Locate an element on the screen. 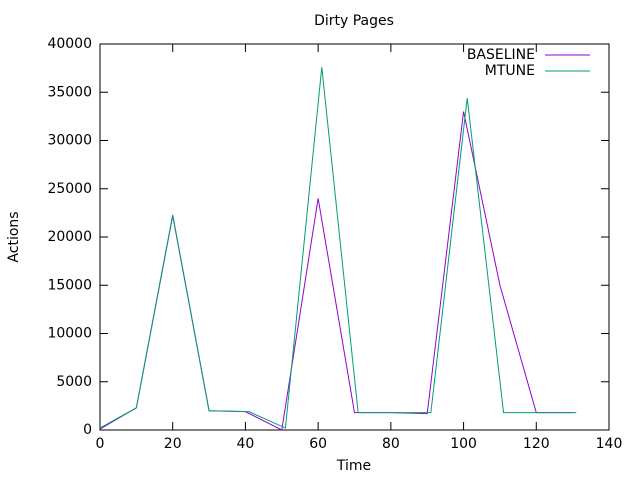  y-tick-label: 20000 is located at coordinates (69, 237).